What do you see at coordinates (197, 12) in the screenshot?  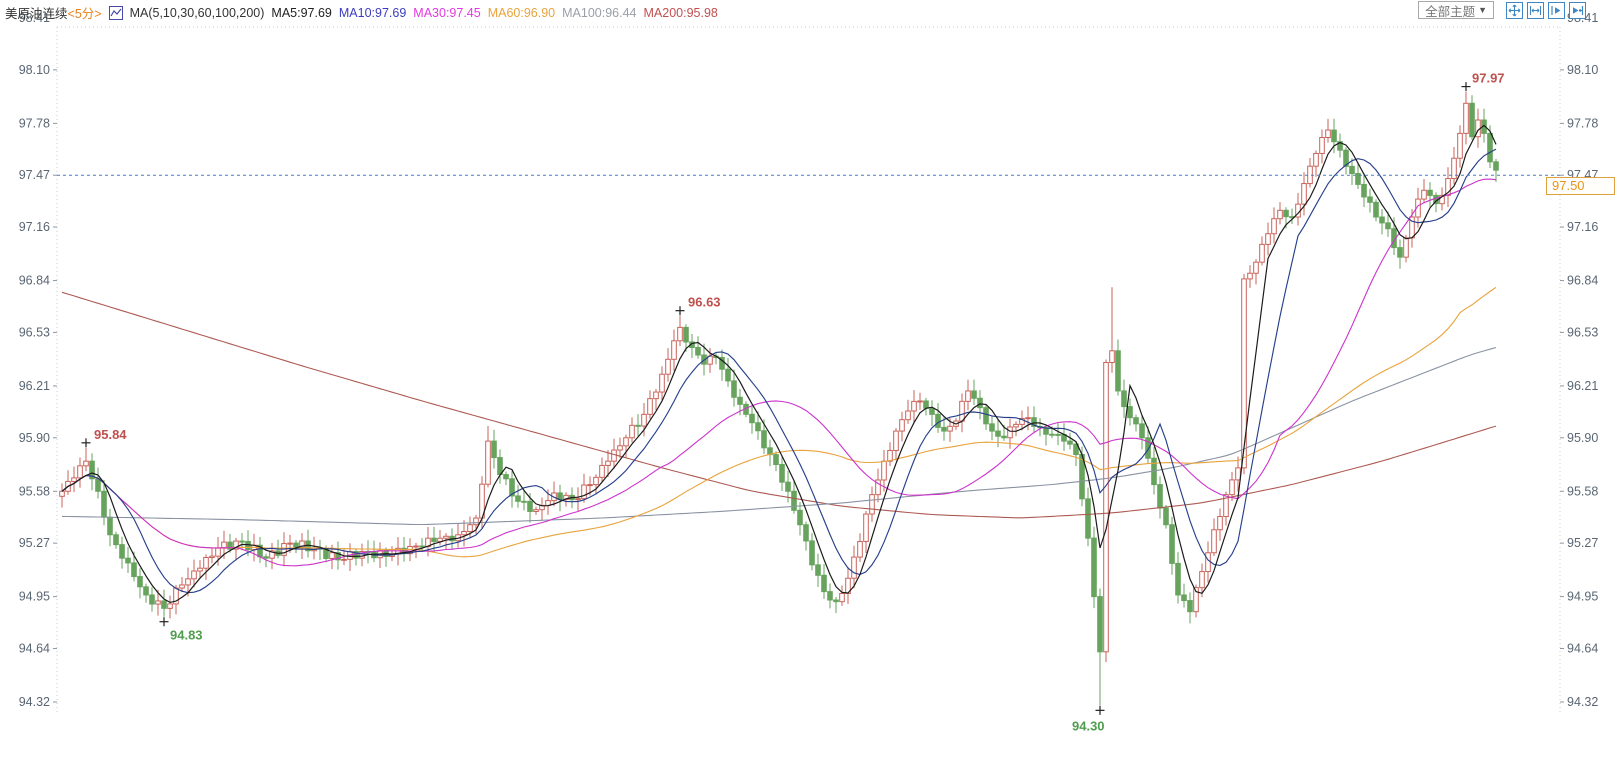 I see `ma-params-label: MA(5,10,30,60,100,200)` at bounding box center [197, 12].